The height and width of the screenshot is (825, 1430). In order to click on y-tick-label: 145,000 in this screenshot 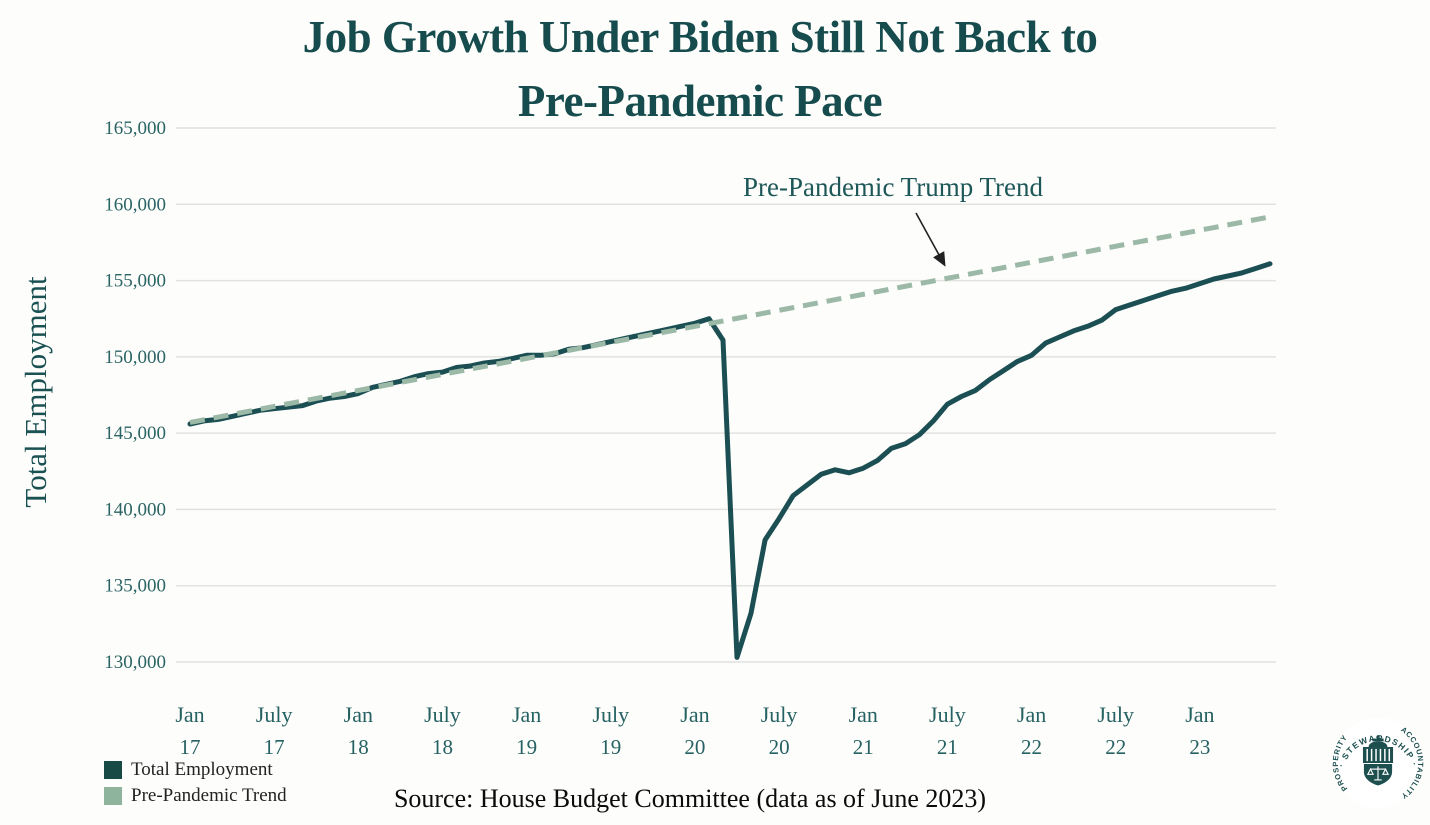, I will do `click(135, 433)`.